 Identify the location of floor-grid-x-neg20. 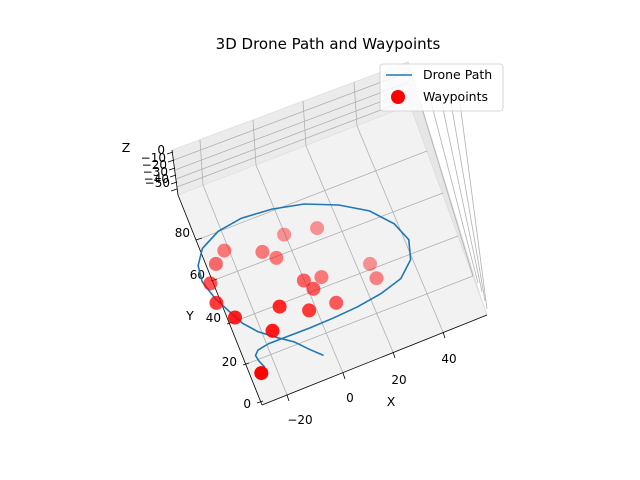
(245, 290).